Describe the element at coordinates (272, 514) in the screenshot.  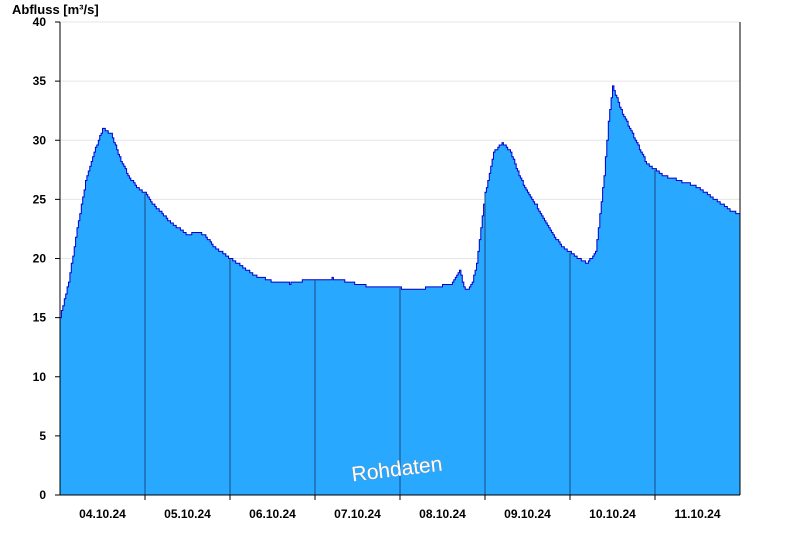
I see `x-tick-label: 06.10.24` at that location.